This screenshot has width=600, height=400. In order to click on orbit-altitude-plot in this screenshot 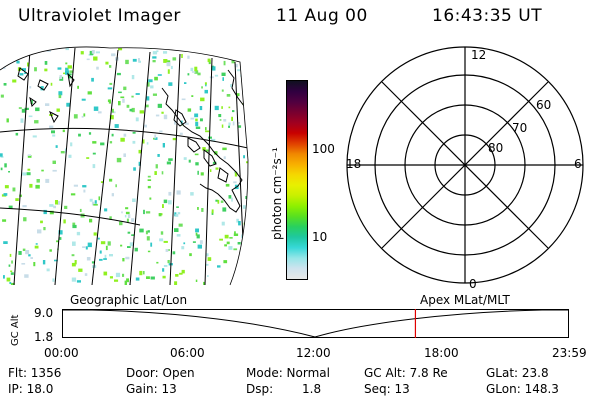, I will do `click(315, 323)`.